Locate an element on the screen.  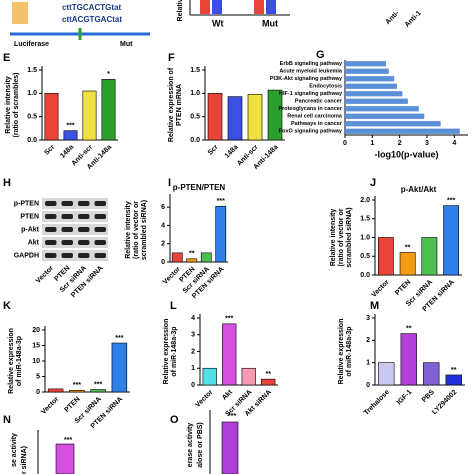
y-tick-label: Proteoglycans in cancer is located at coordinates (310, 109).